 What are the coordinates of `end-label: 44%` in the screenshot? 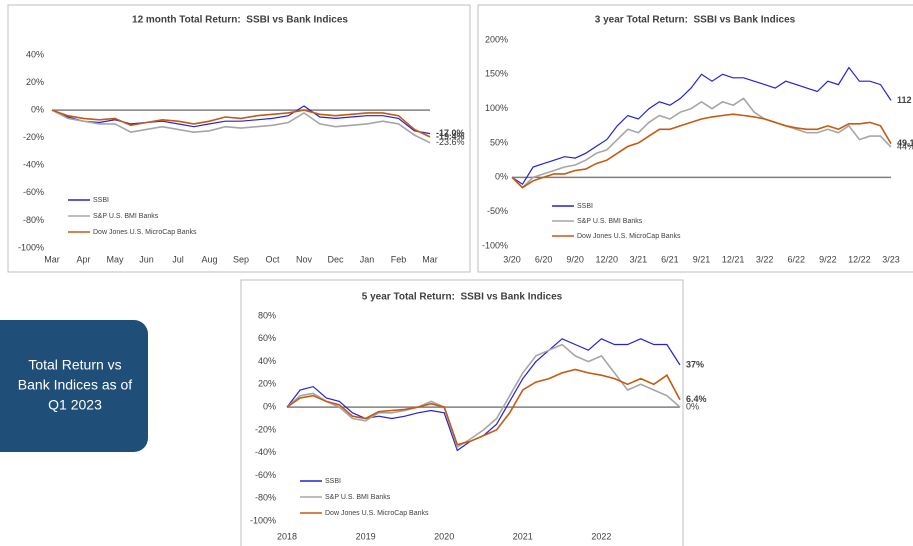 It's located at (905, 146).